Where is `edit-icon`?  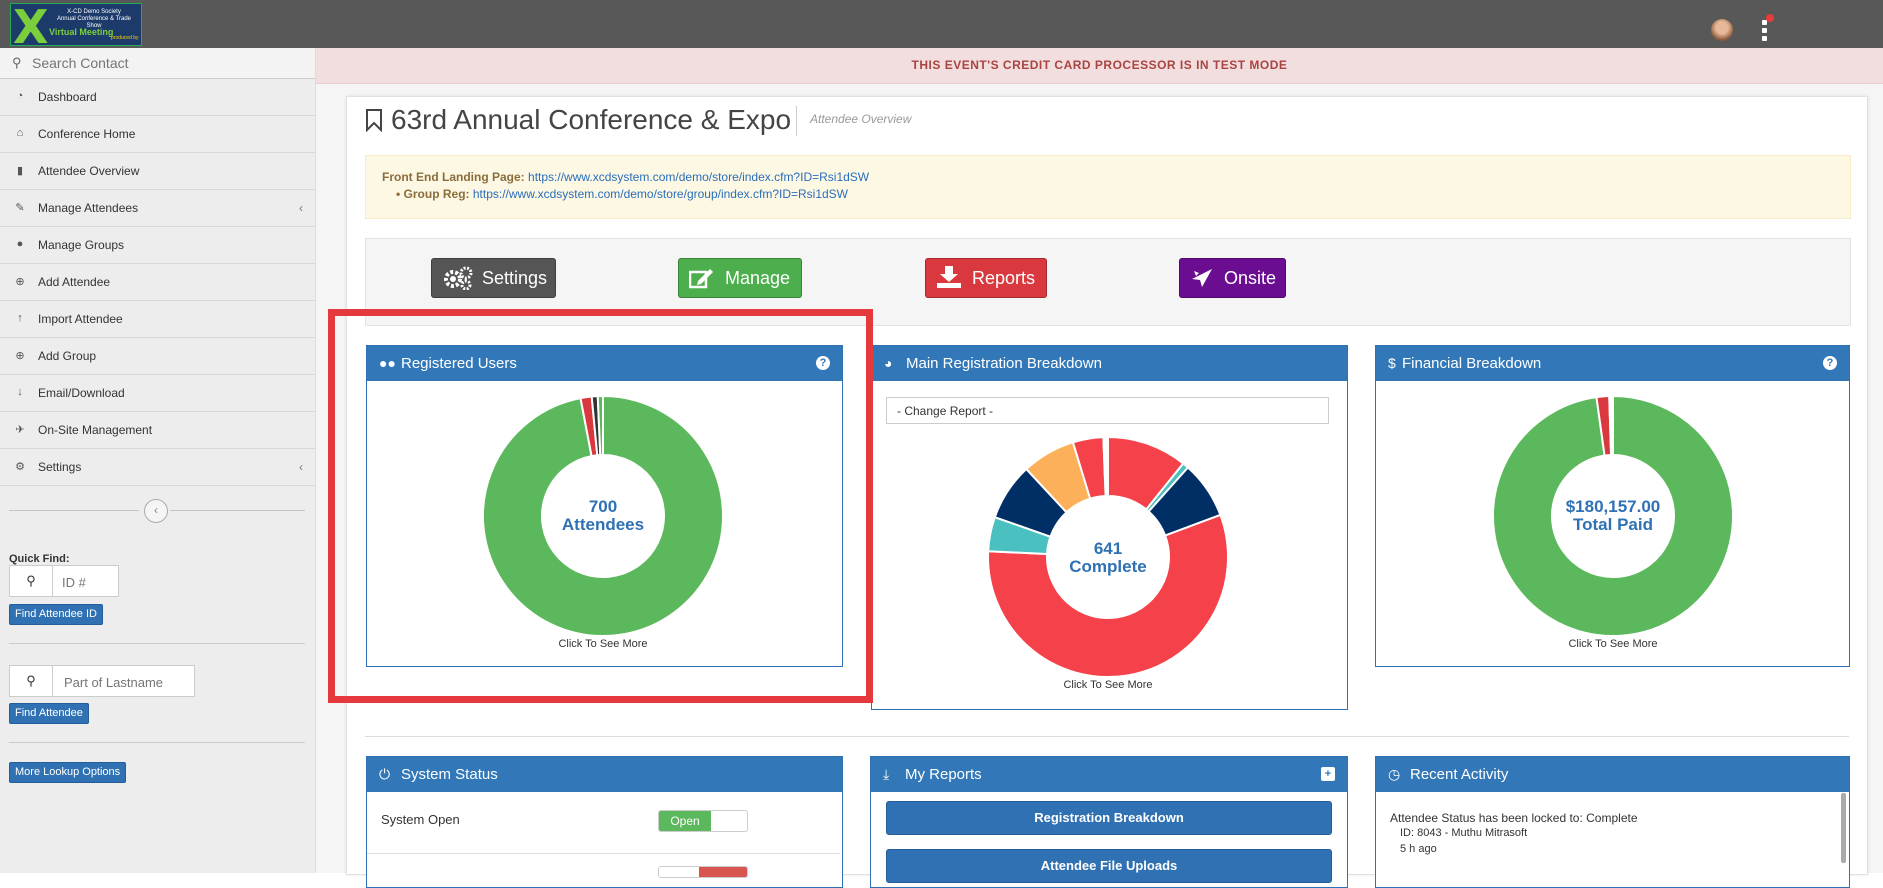 edit-icon is located at coordinates (701, 279).